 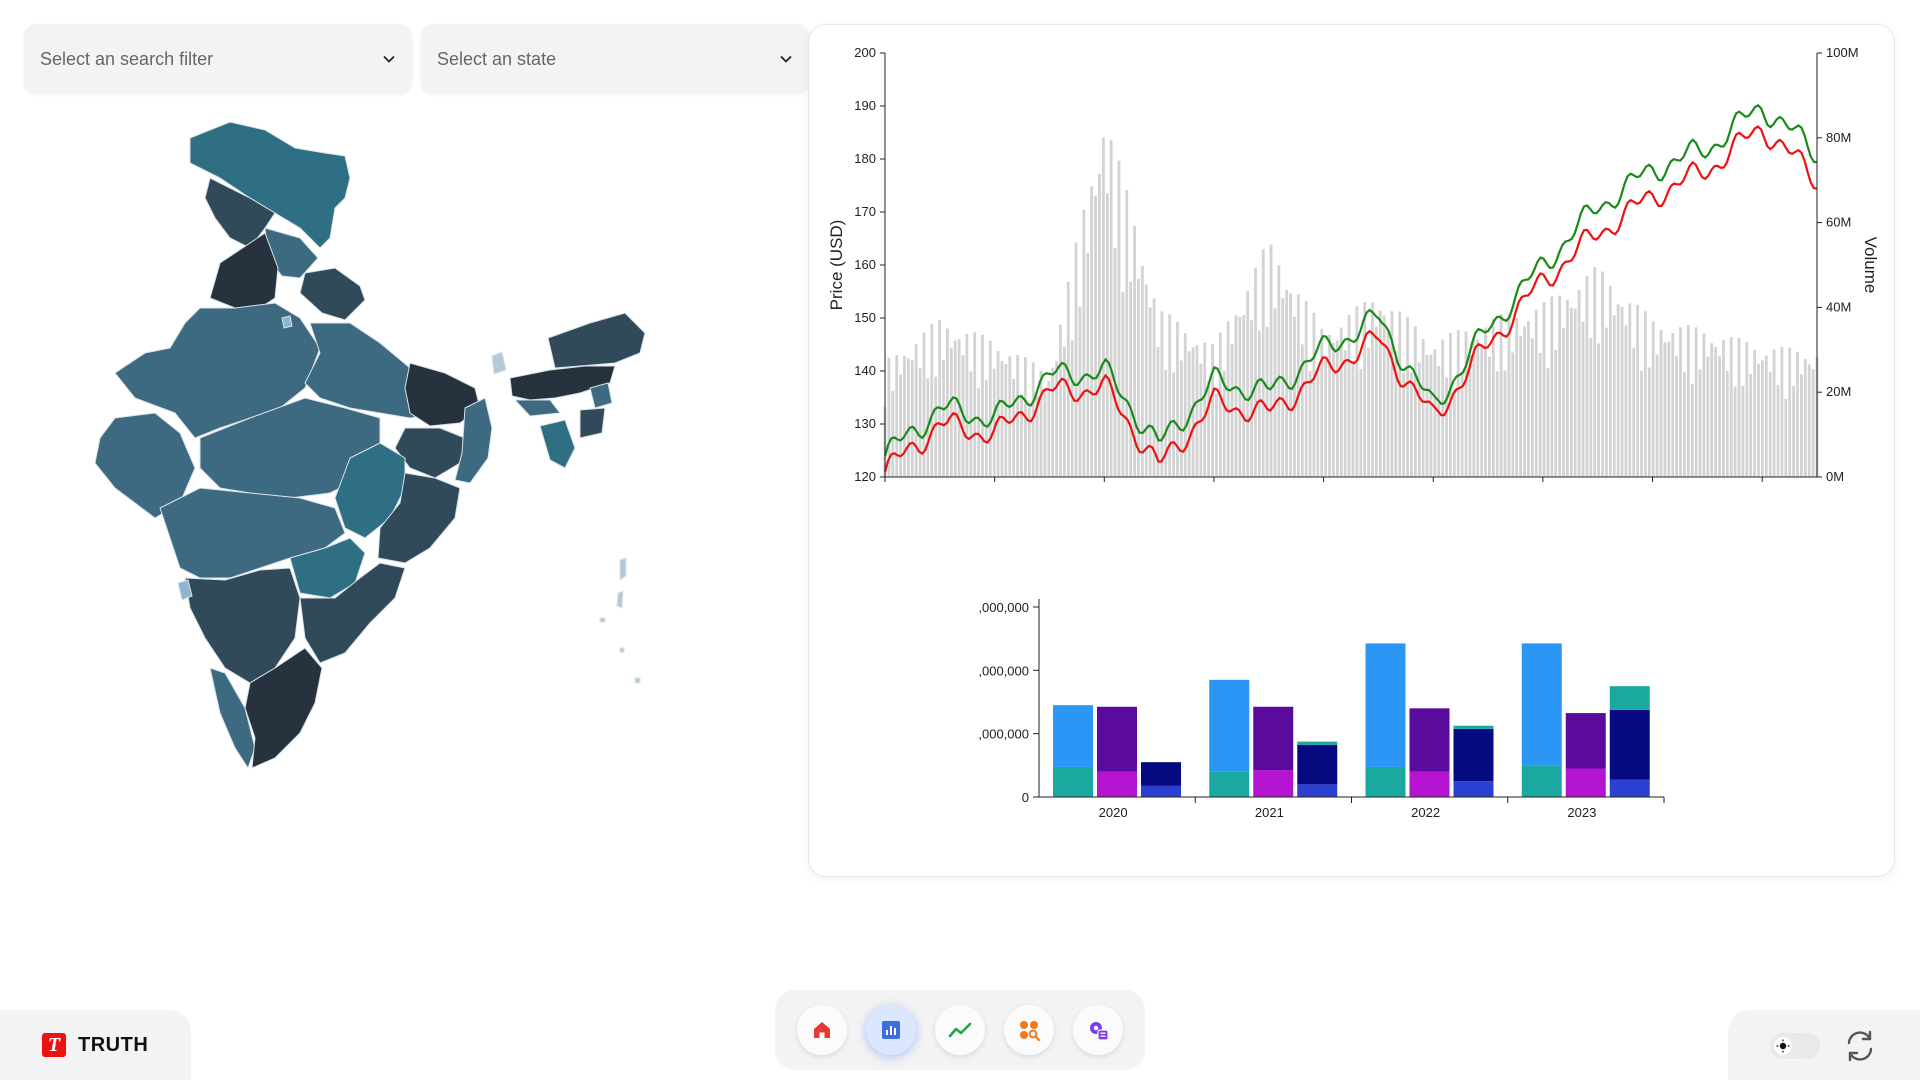 What do you see at coordinates (327, 568) in the screenshot?
I see `region-telangana` at bounding box center [327, 568].